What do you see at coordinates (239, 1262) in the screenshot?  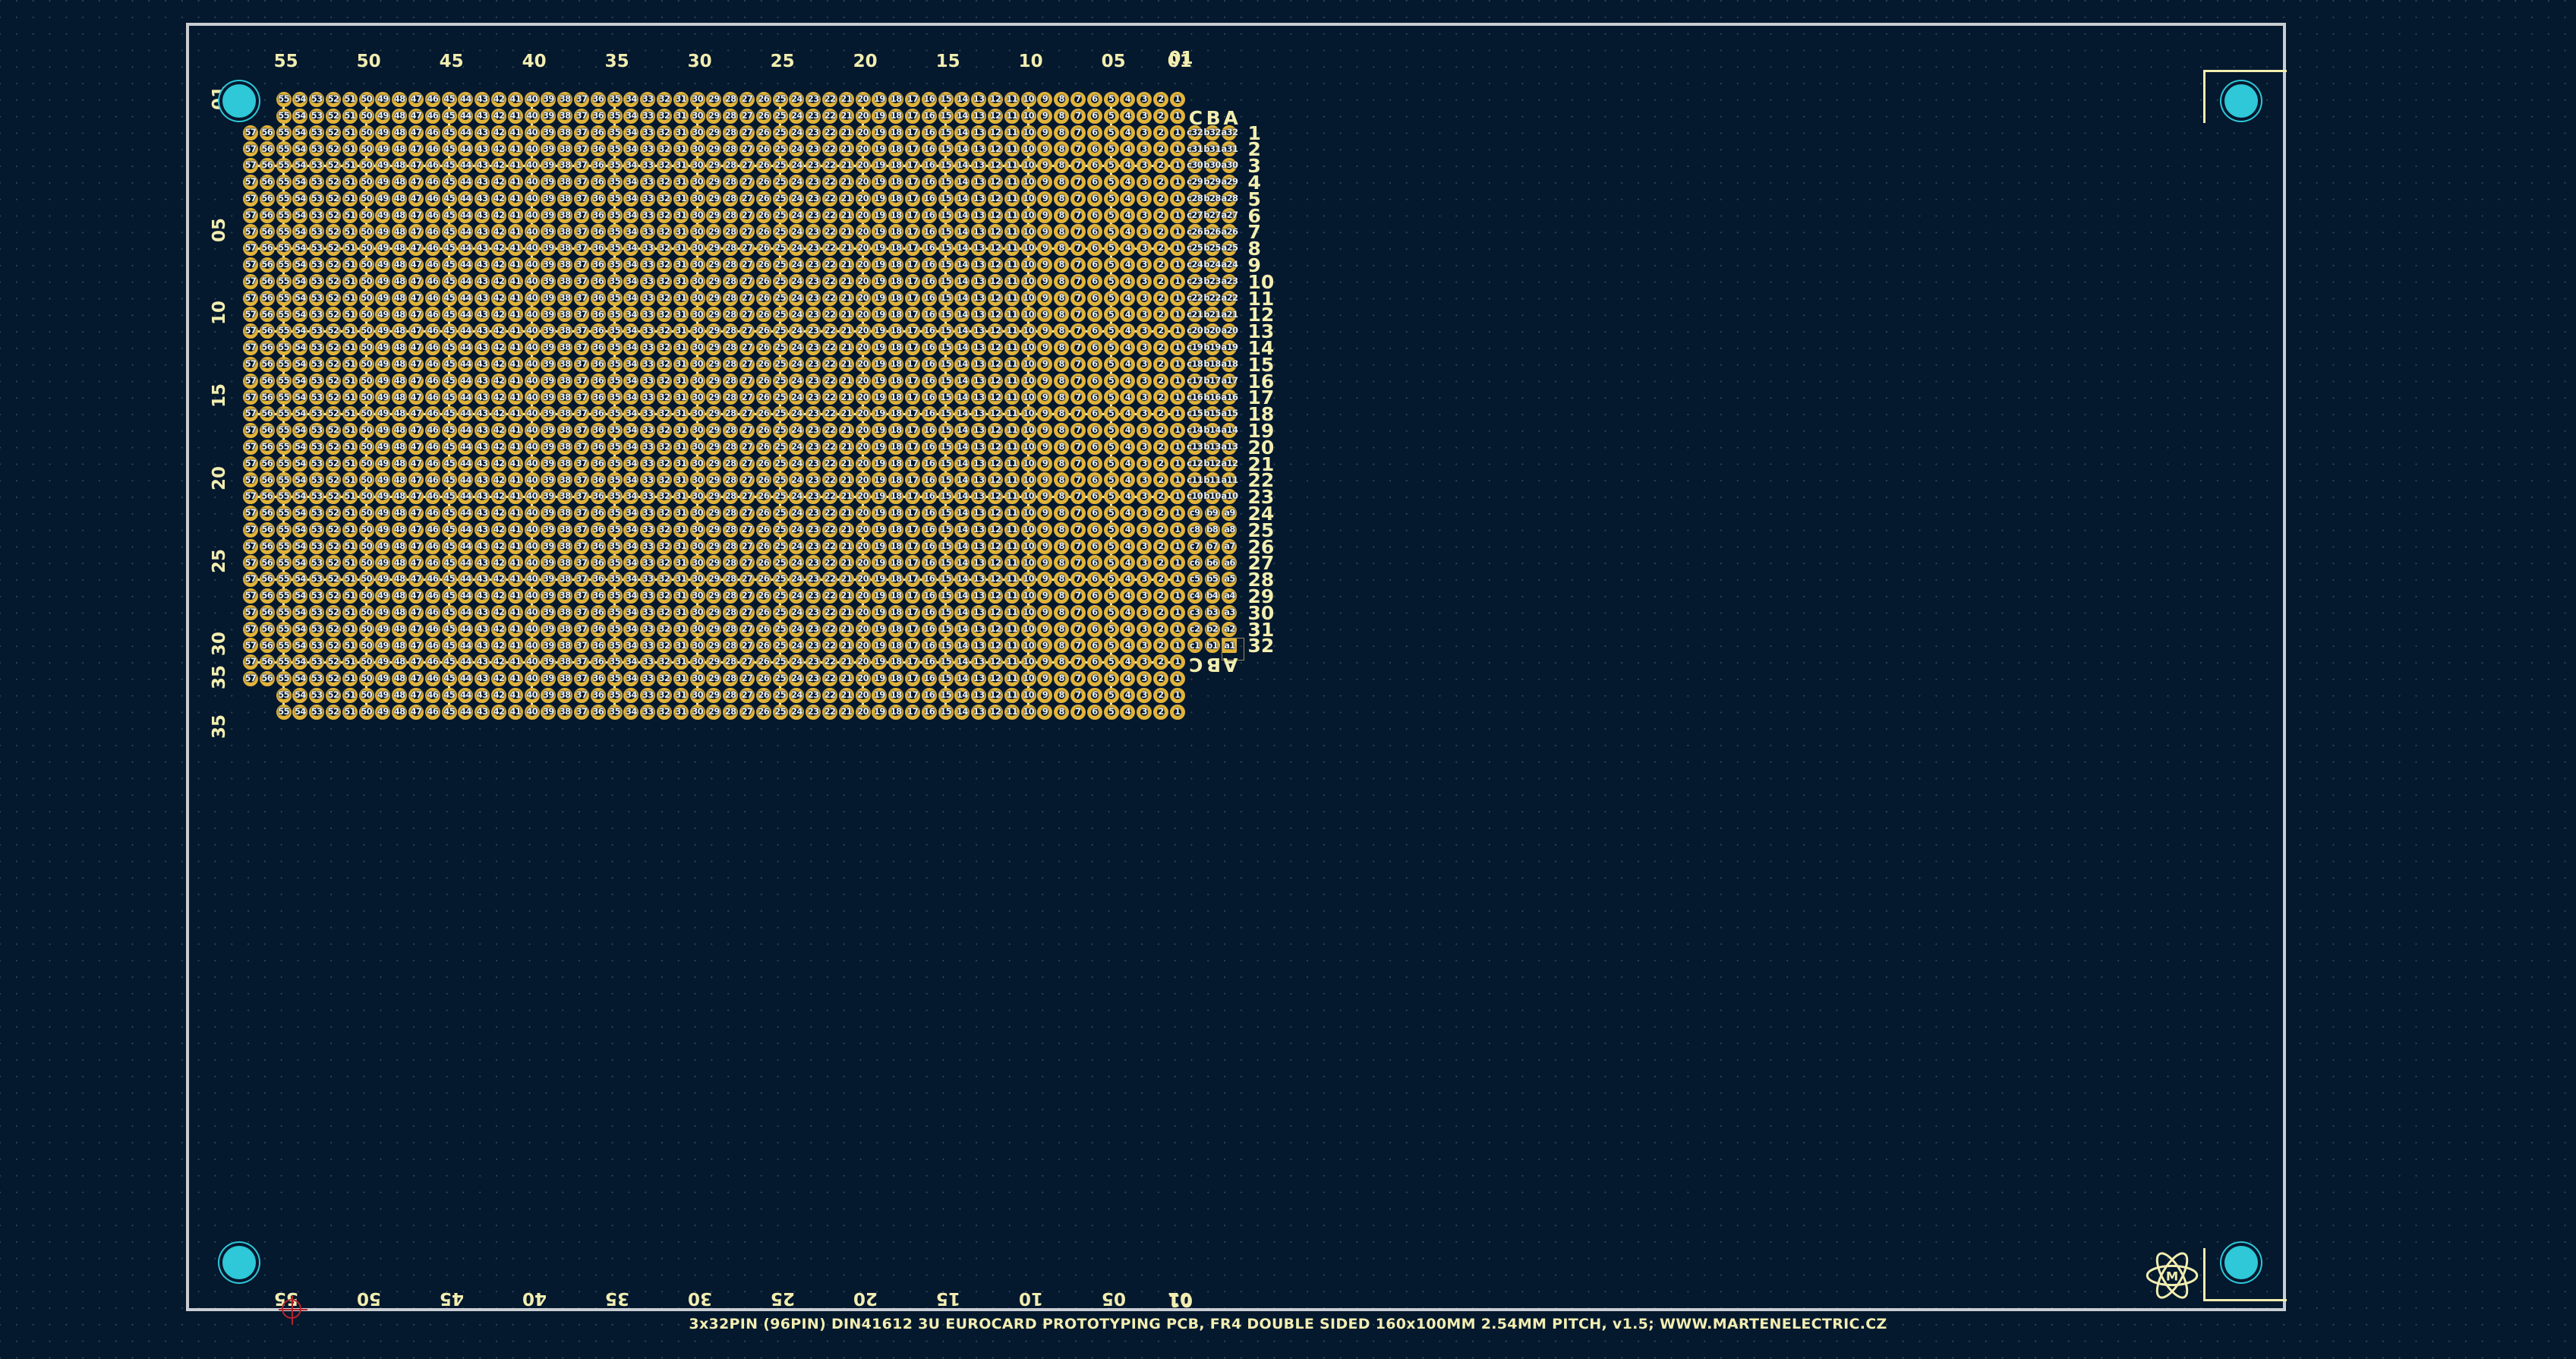 I see `mounting-hole-bottom-left` at bounding box center [239, 1262].